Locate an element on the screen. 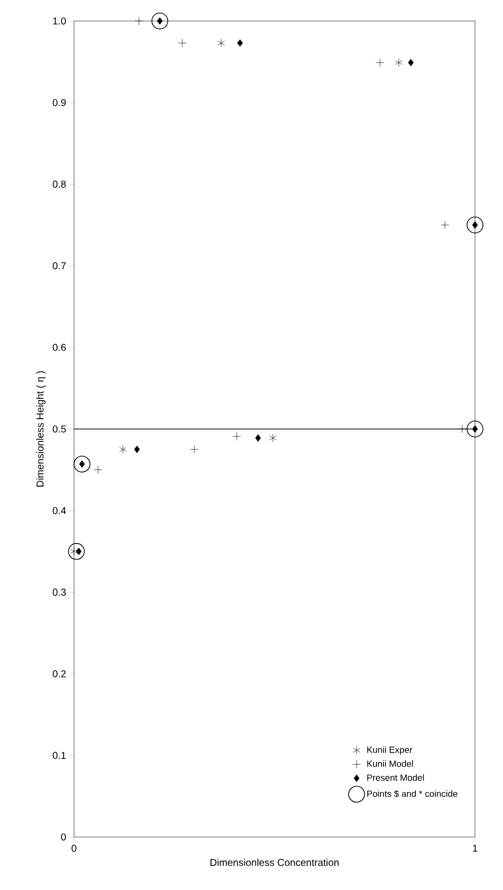 The image size is (503, 890). y-tick-label: 0.3 is located at coordinates (59, 592).